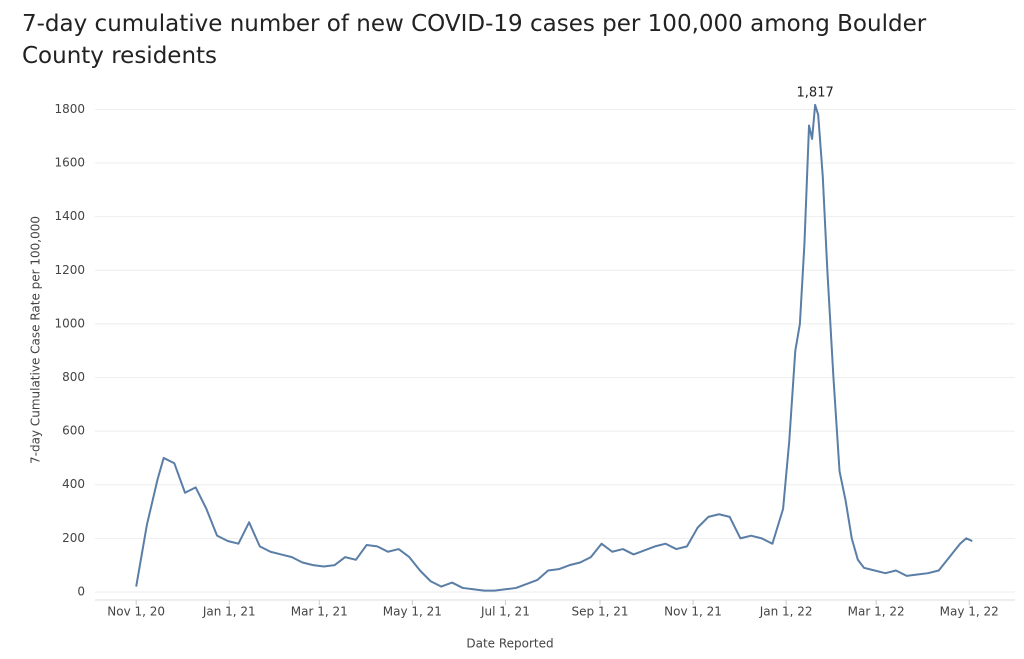 The height and width of the screenshot is (659, 1024). Describe the element at coordinates (69, 216) in the screenshot. I see `y-tick-label: 1400` at that location.